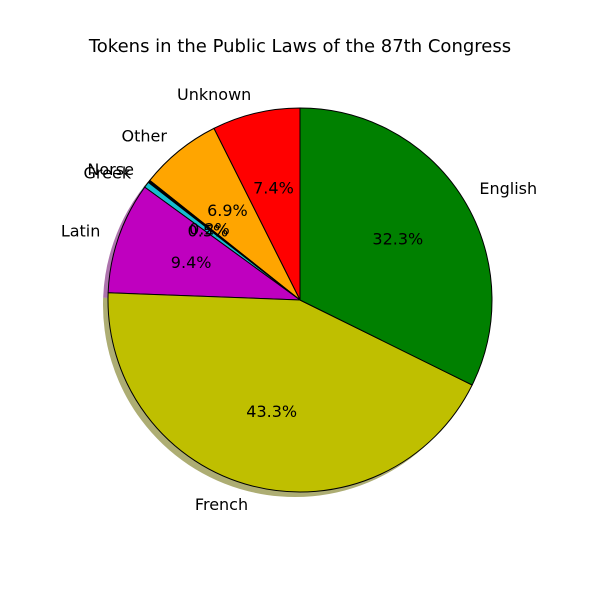  Describe the element at coordinates (397, 239) in the screenshot. I see `slice-percent-english: 32.3%` at that location.